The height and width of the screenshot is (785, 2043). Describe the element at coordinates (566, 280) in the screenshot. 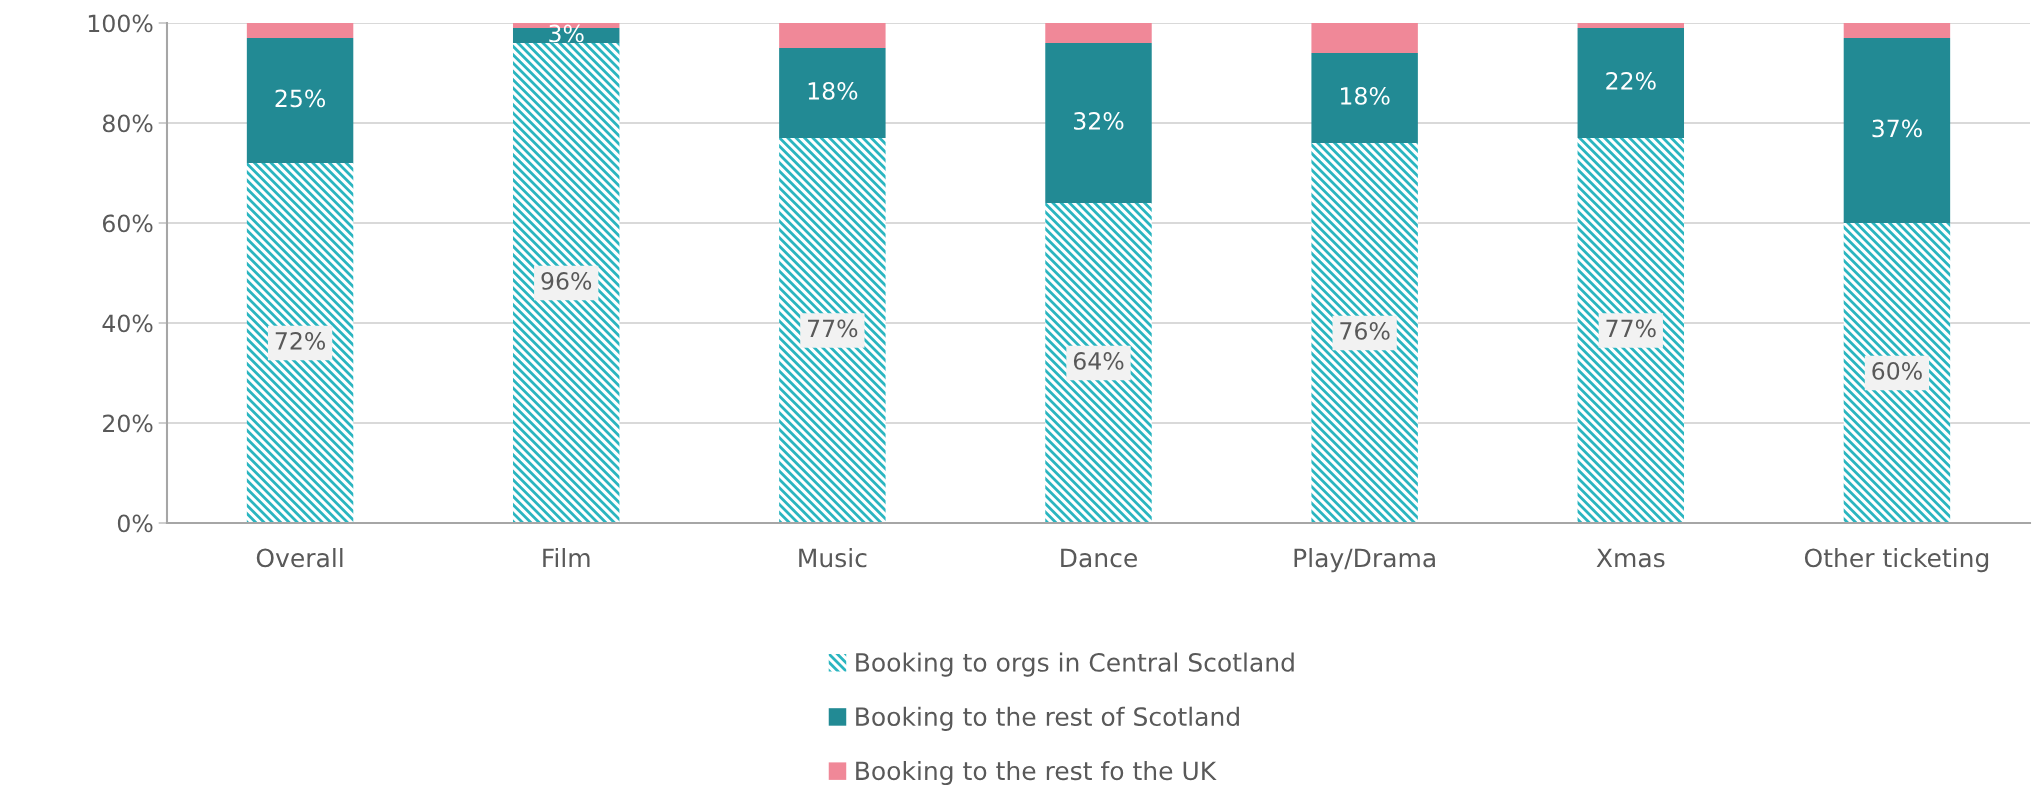

I see `data-label: 96%` at that location.